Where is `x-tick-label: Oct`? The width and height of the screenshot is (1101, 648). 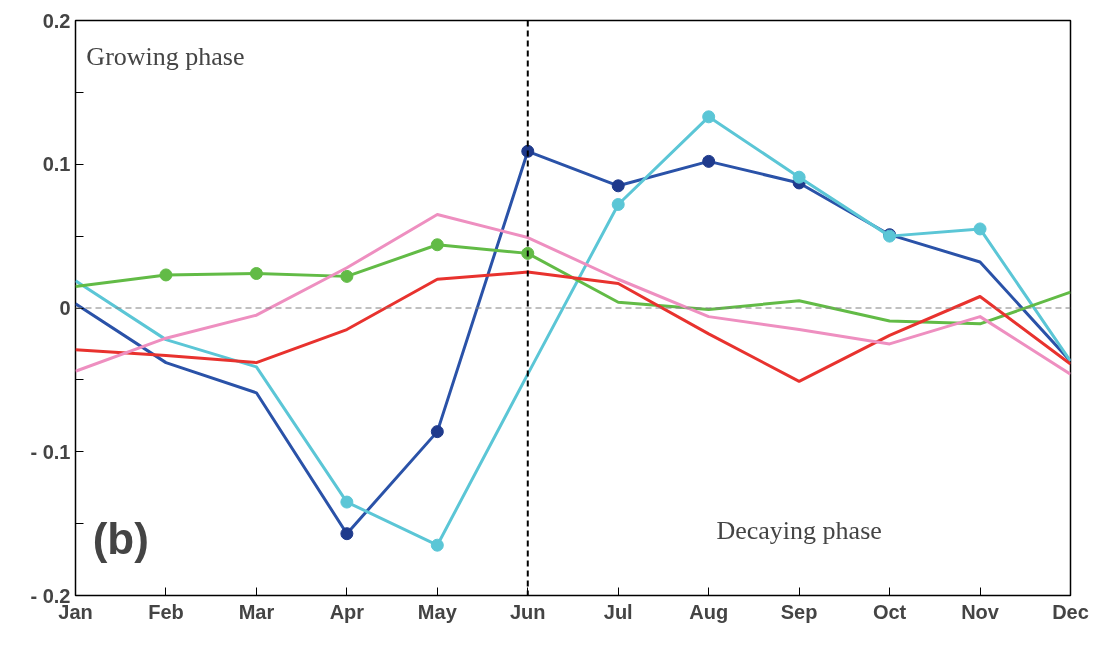 x-tick-label: Oct is located at coordinates (889, 611).